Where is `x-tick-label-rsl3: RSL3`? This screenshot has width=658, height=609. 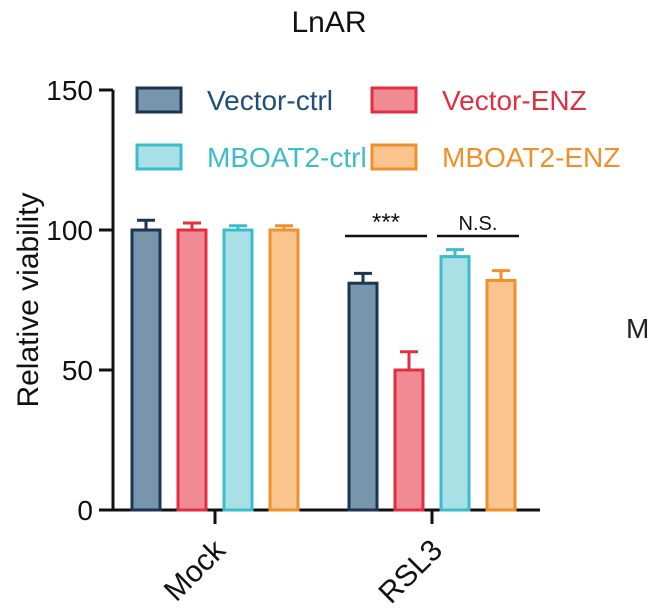 x-tick-label-rsl3: RSL3 is located at coordinates (411, 571).